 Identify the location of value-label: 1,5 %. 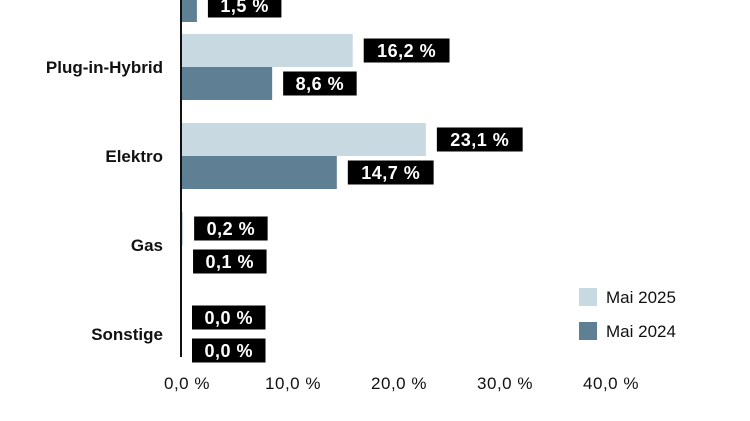
(244, 8).